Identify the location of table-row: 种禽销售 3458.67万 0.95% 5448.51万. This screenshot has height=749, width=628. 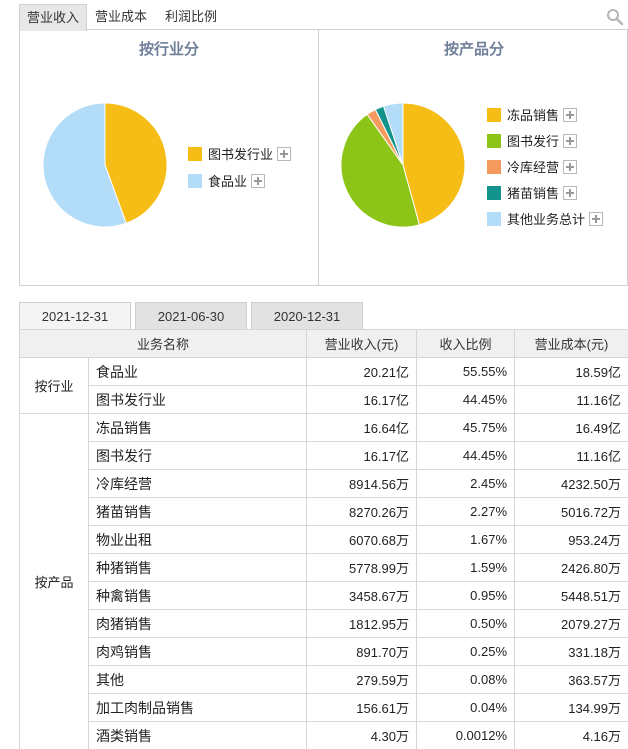
(324, 595).